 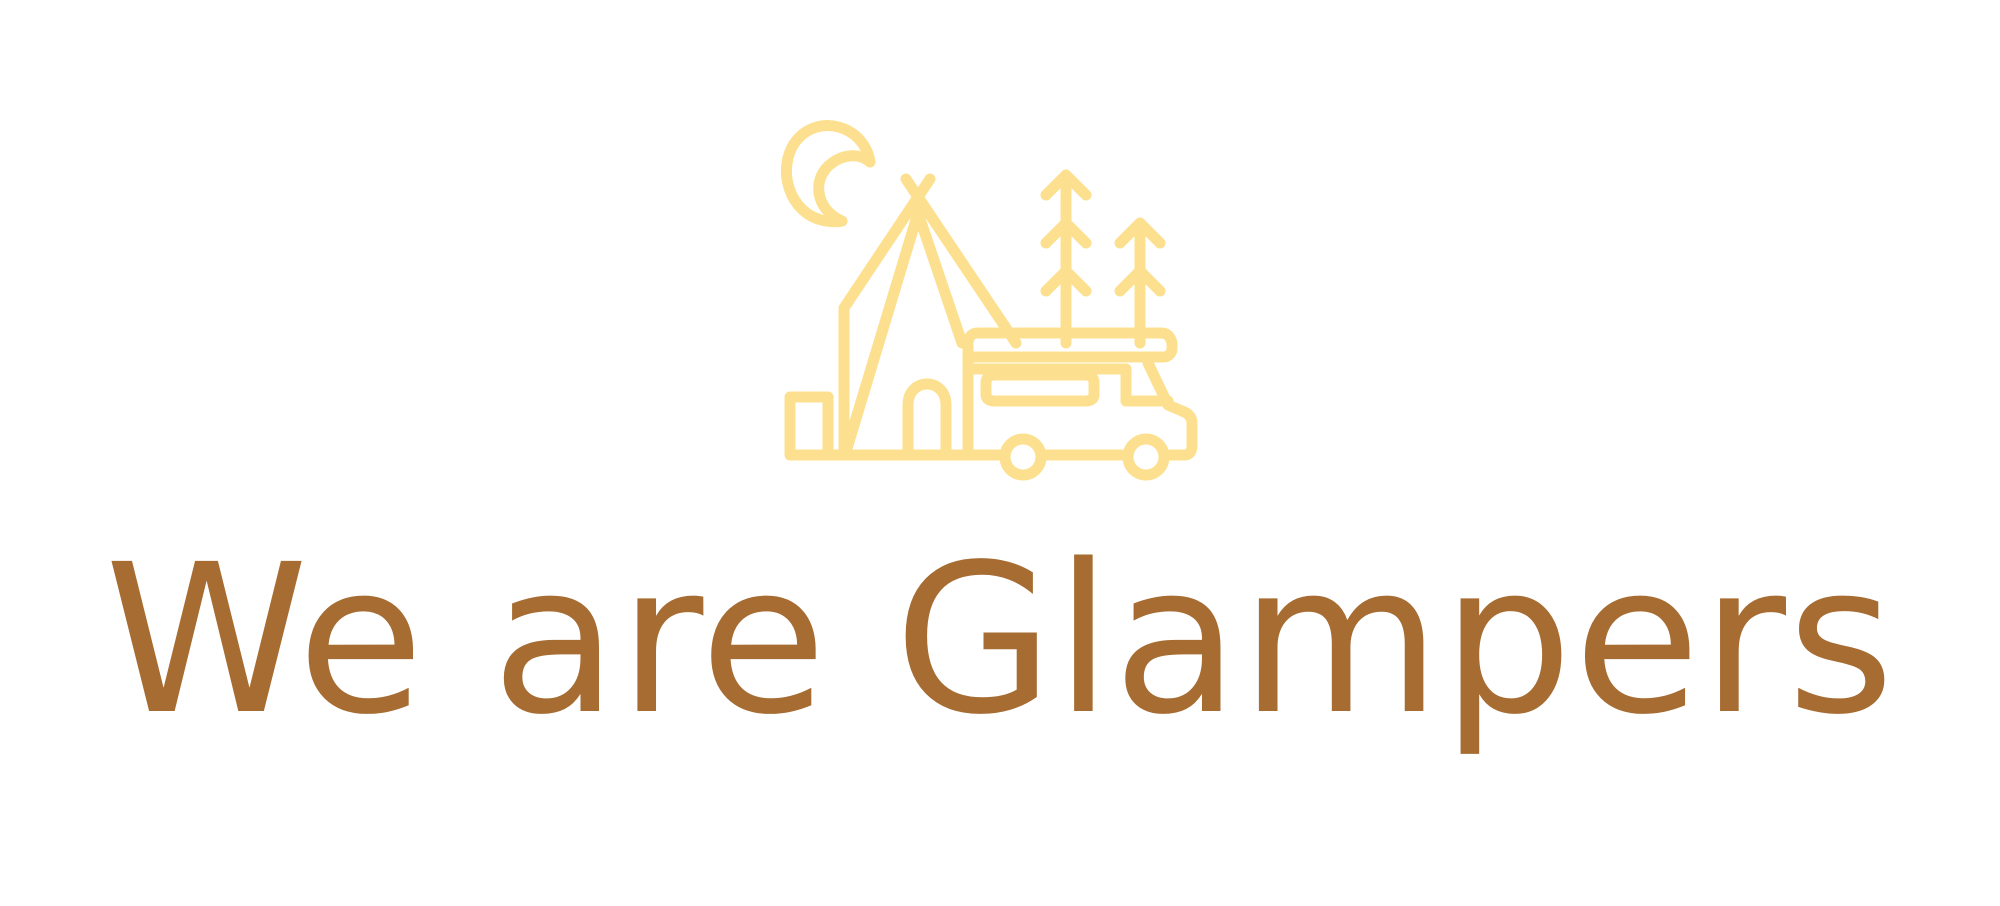 What do you see at coordinates (930, 317) in the screenshot?
I see `tent-icon` at bounding box center [930, 317].